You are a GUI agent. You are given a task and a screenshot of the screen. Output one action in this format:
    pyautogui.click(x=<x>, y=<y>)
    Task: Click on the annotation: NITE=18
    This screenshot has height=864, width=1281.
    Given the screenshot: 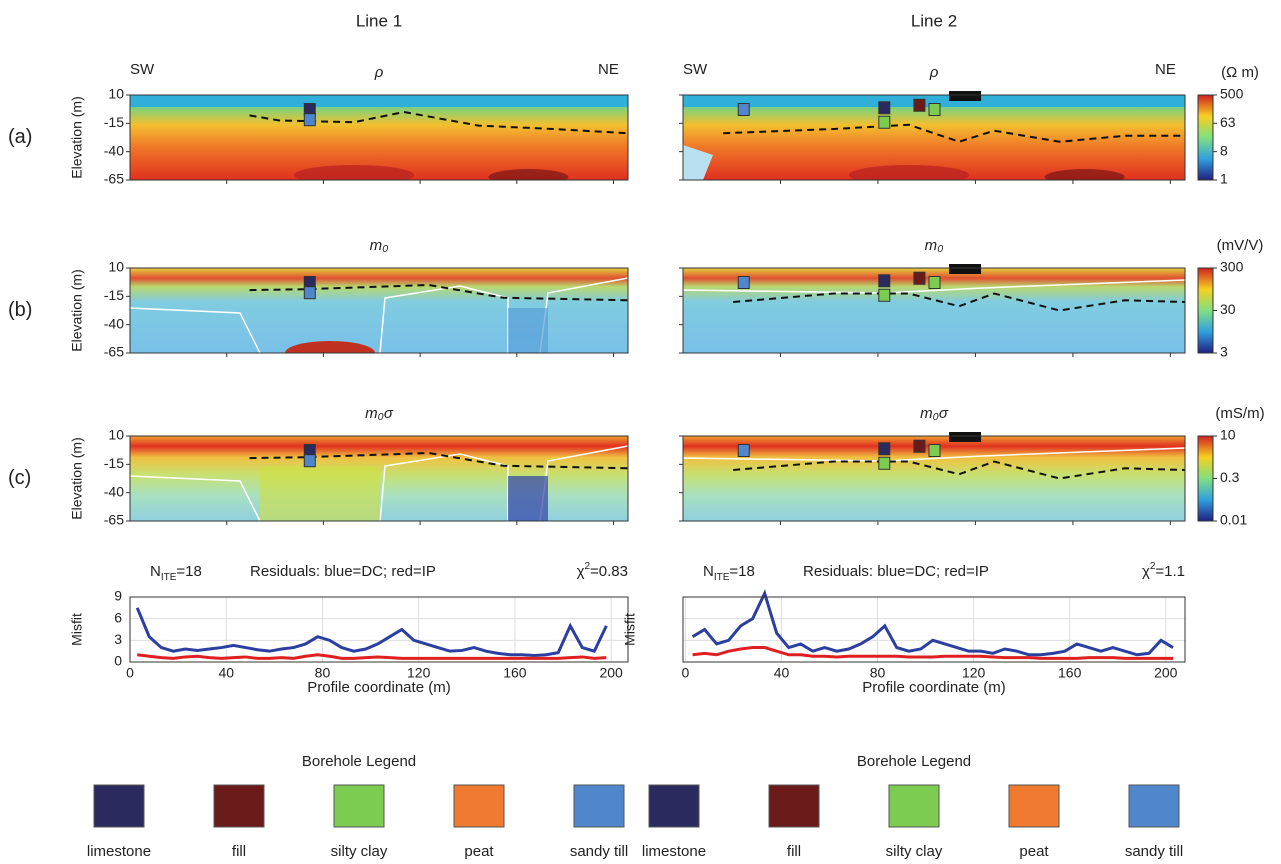 What is the action you would take?
    pyautogui.click(x=729, y=573)
    